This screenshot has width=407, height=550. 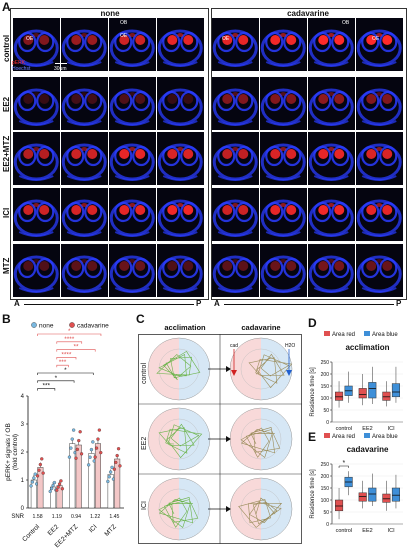 I want to click on sig-stars: **, so click(x=76, y=347).